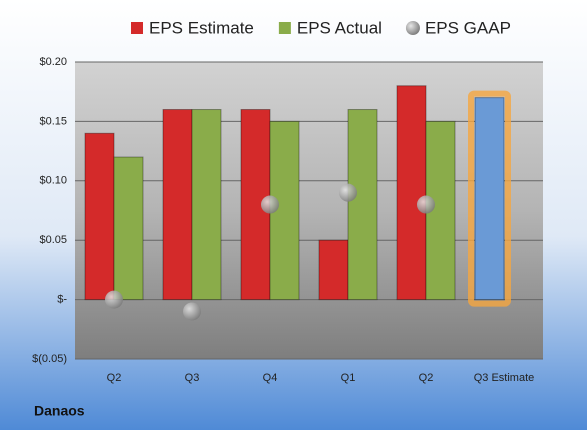 The image size is (587, 435). What do you see at coordinates (504, 378) in the screenshot?
I see `x-tick-label: Q3 Estimate` at bounding box center [504, 378].